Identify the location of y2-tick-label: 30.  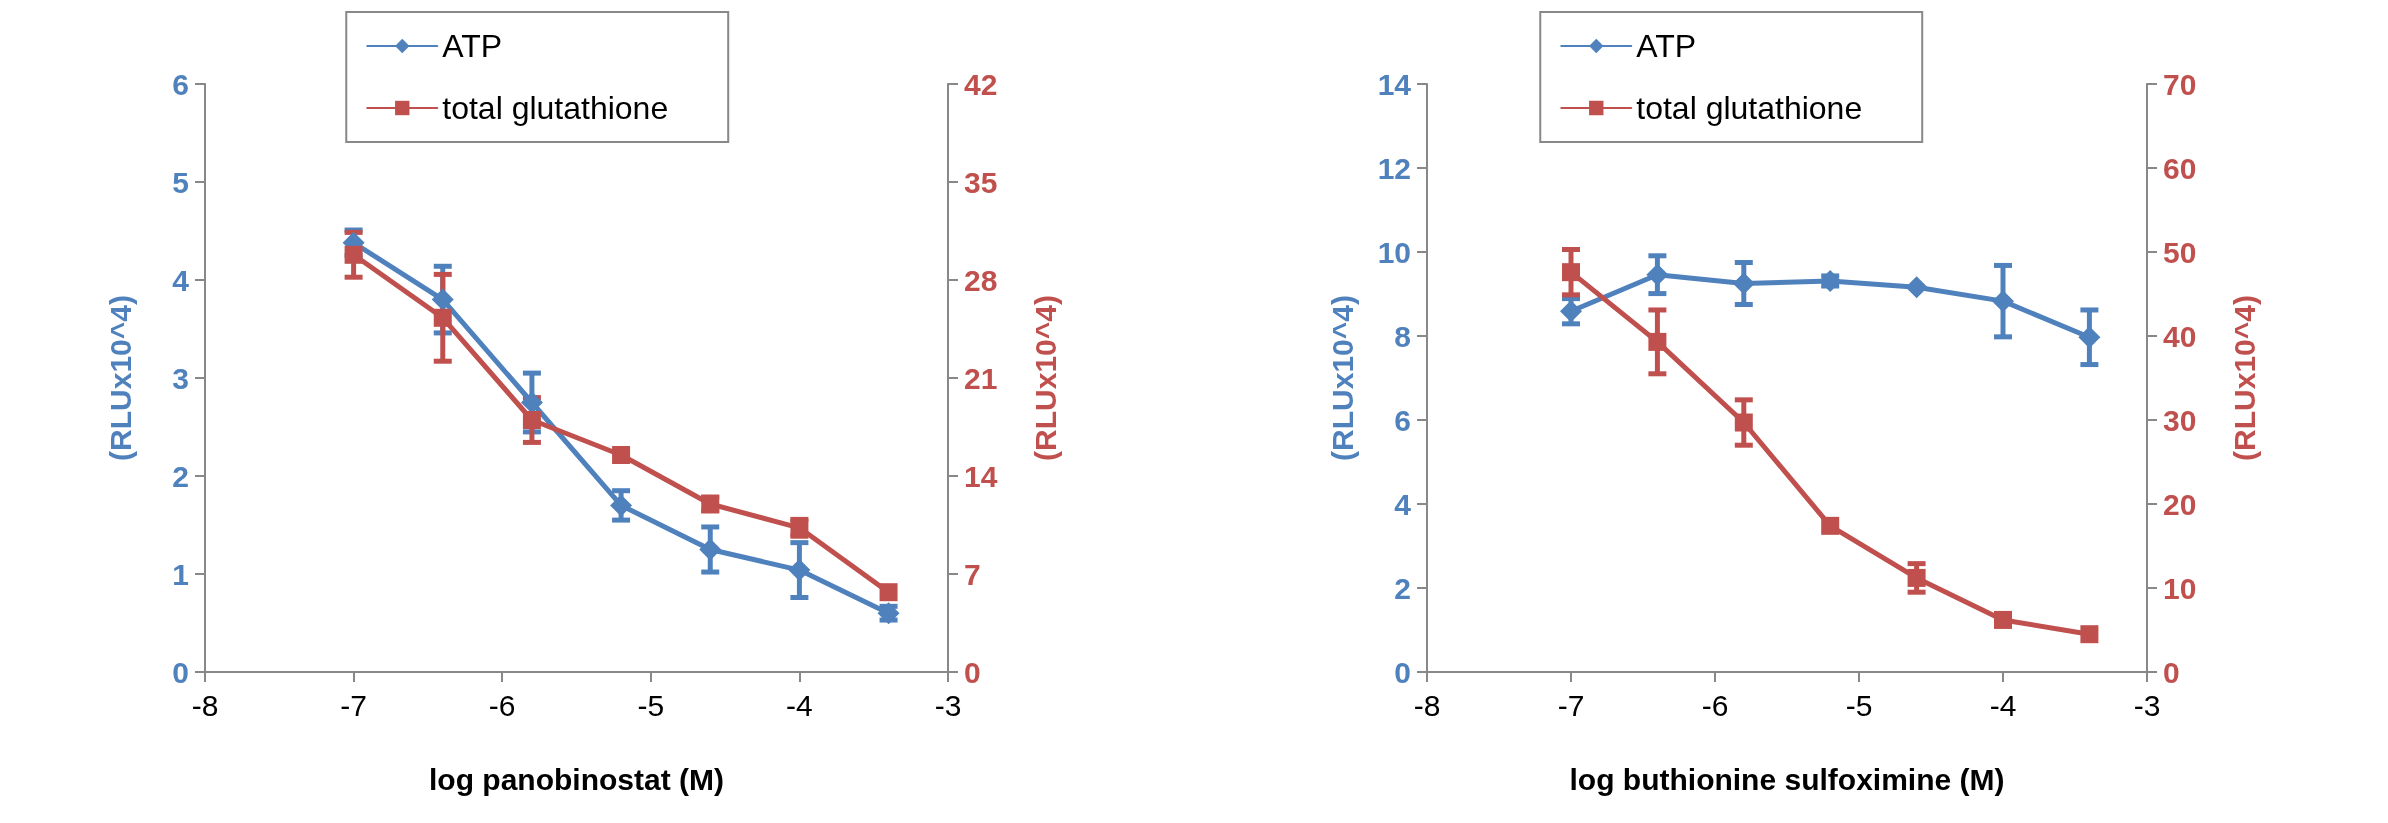
(2180, 420).